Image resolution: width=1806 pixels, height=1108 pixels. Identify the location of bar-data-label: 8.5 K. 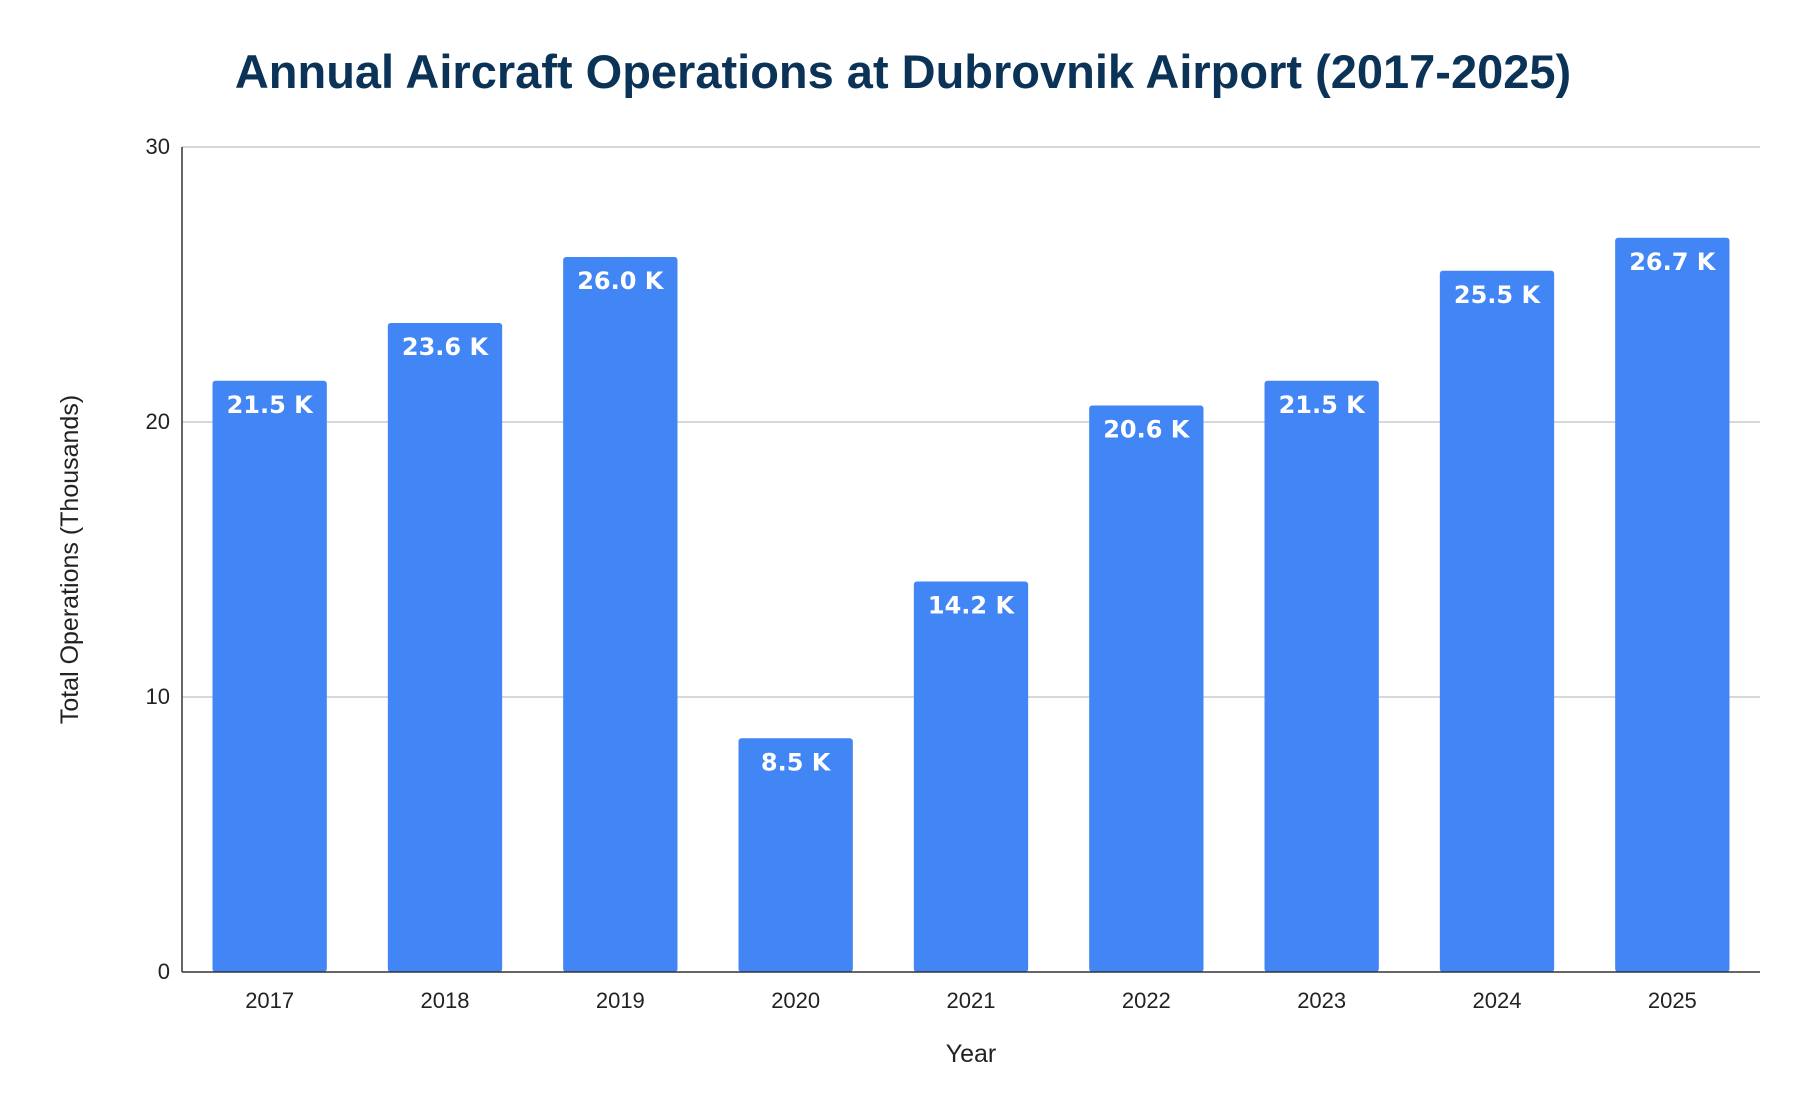
(796, 762).